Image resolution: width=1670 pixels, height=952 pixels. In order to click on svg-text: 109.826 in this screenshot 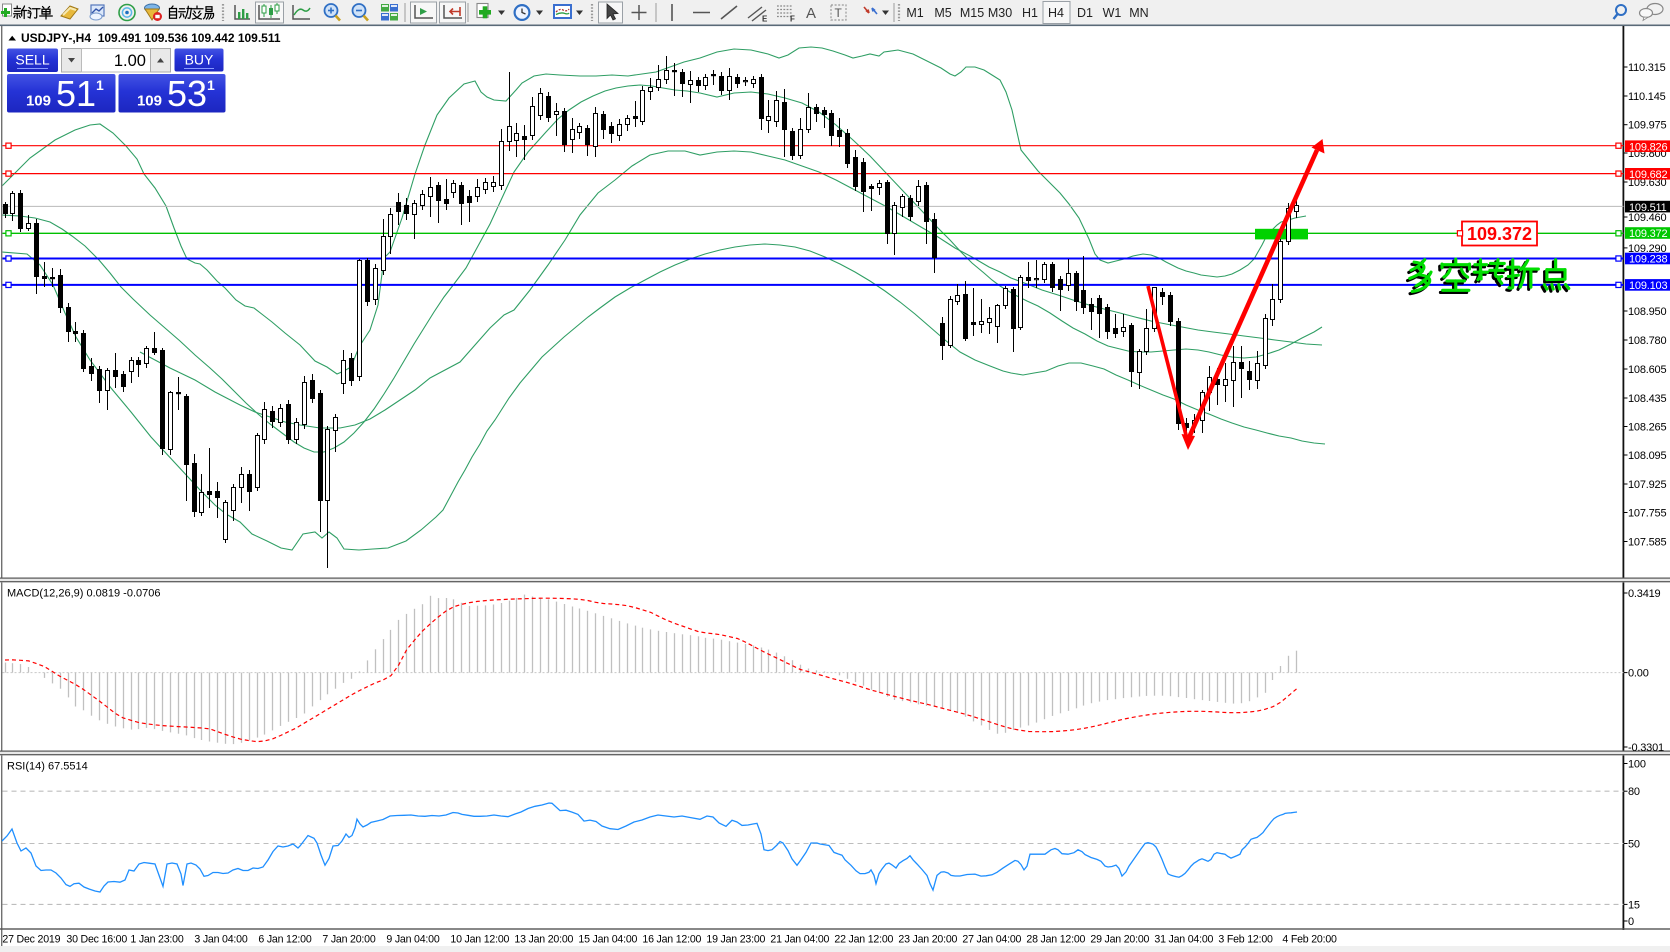, I will do `click(1648, 147)`.